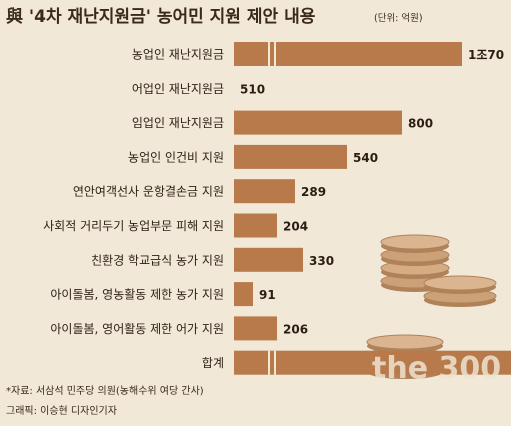 The image size is (511, 426). What do you see at coordinates (61, 411) in the screenshot?
I see `graphic-credit: 그래픽: 이승현 디자인기자` at bounding box center [61, 411].